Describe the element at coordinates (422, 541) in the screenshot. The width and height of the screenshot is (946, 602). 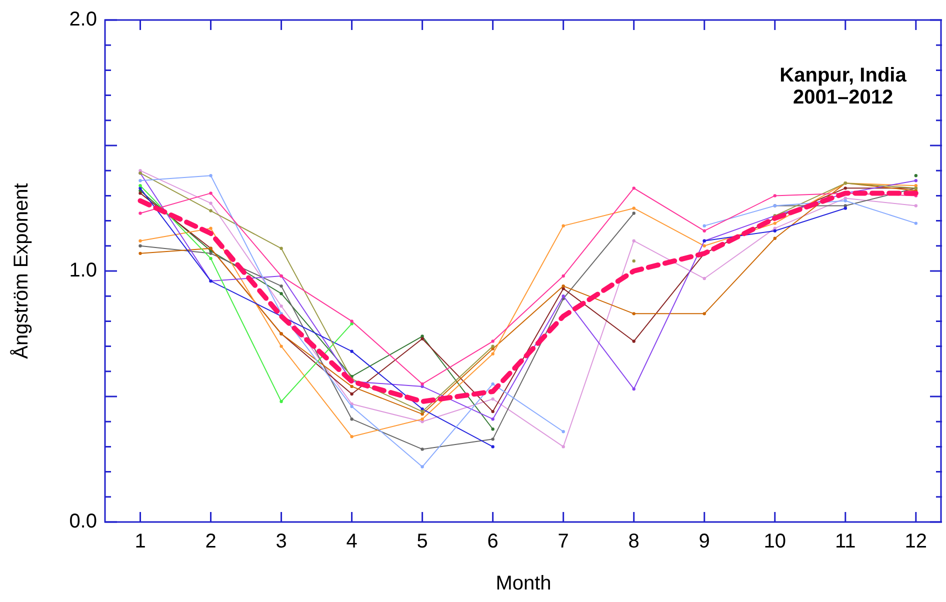
I see `x-tick-label: 5` at that location.